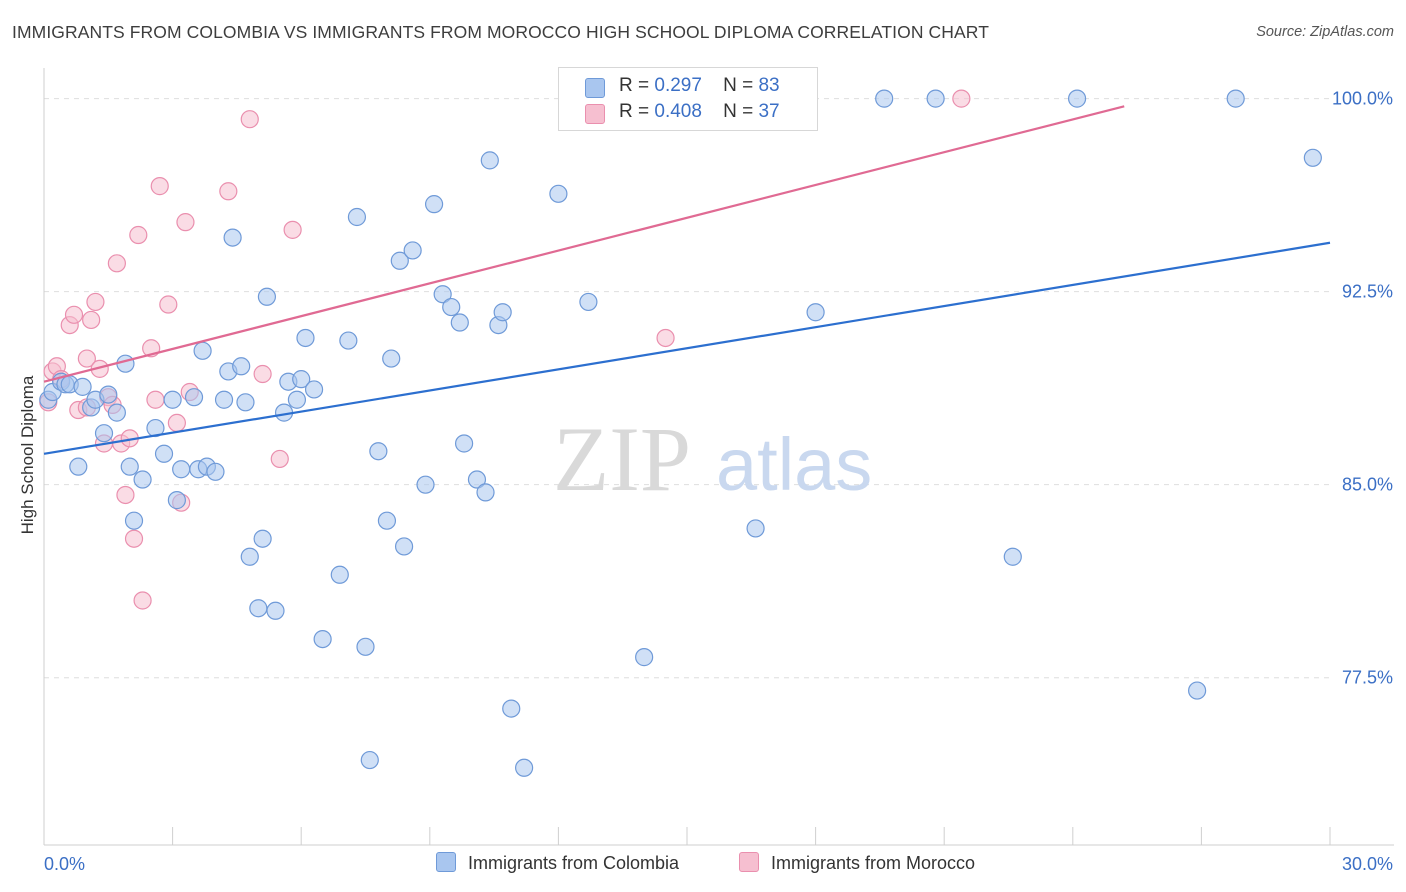 This screenshot has height=892, width=1406. I want to click on y-tick-label: 100.0%, so click(1362, 99).